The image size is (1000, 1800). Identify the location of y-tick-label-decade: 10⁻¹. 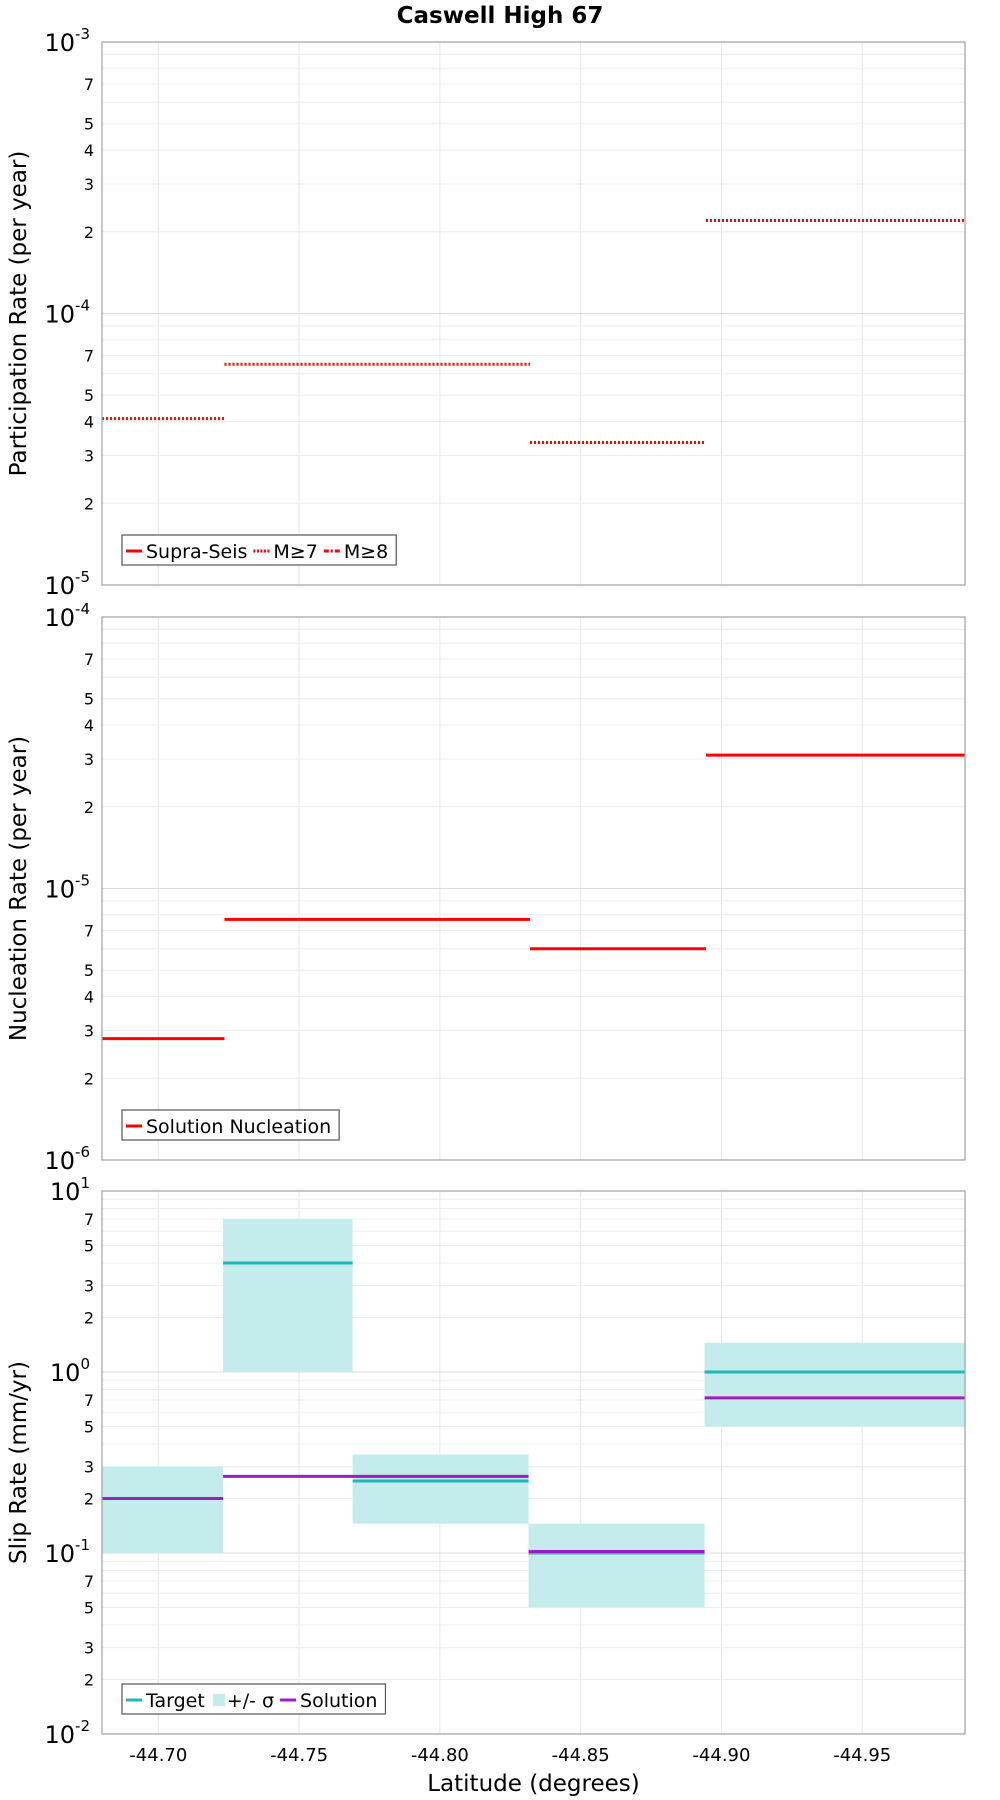
(67, 1552).